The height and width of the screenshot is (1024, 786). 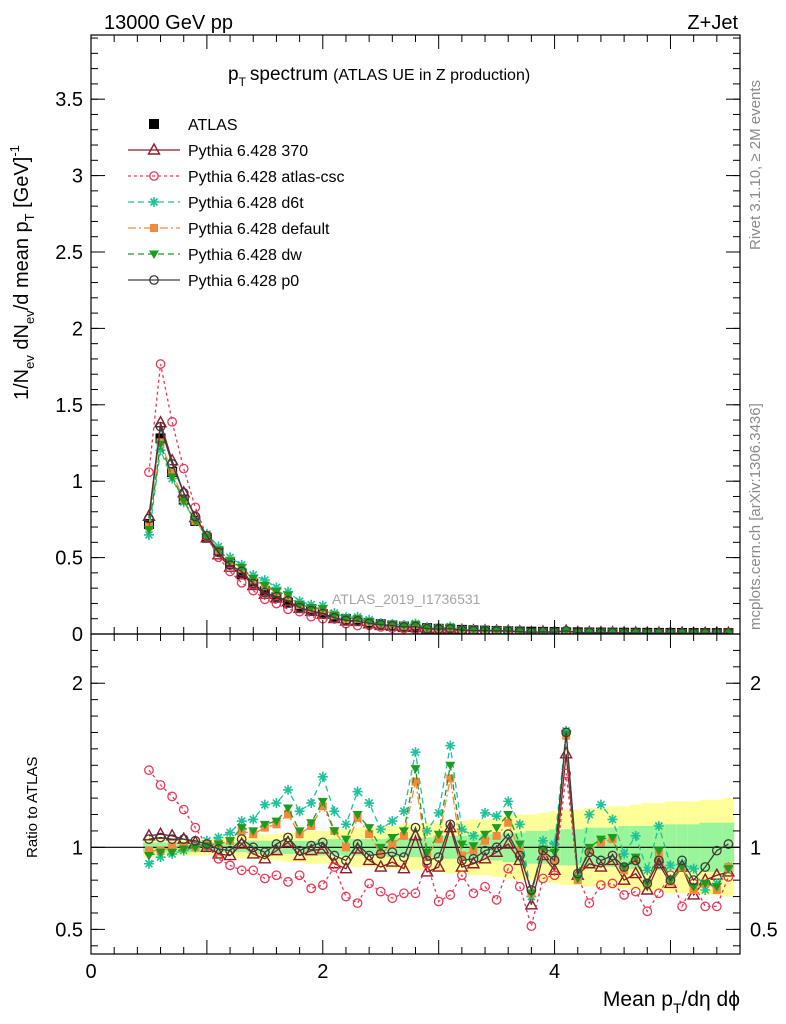 I want to click on data-point-default, so click(x=172, y=472).